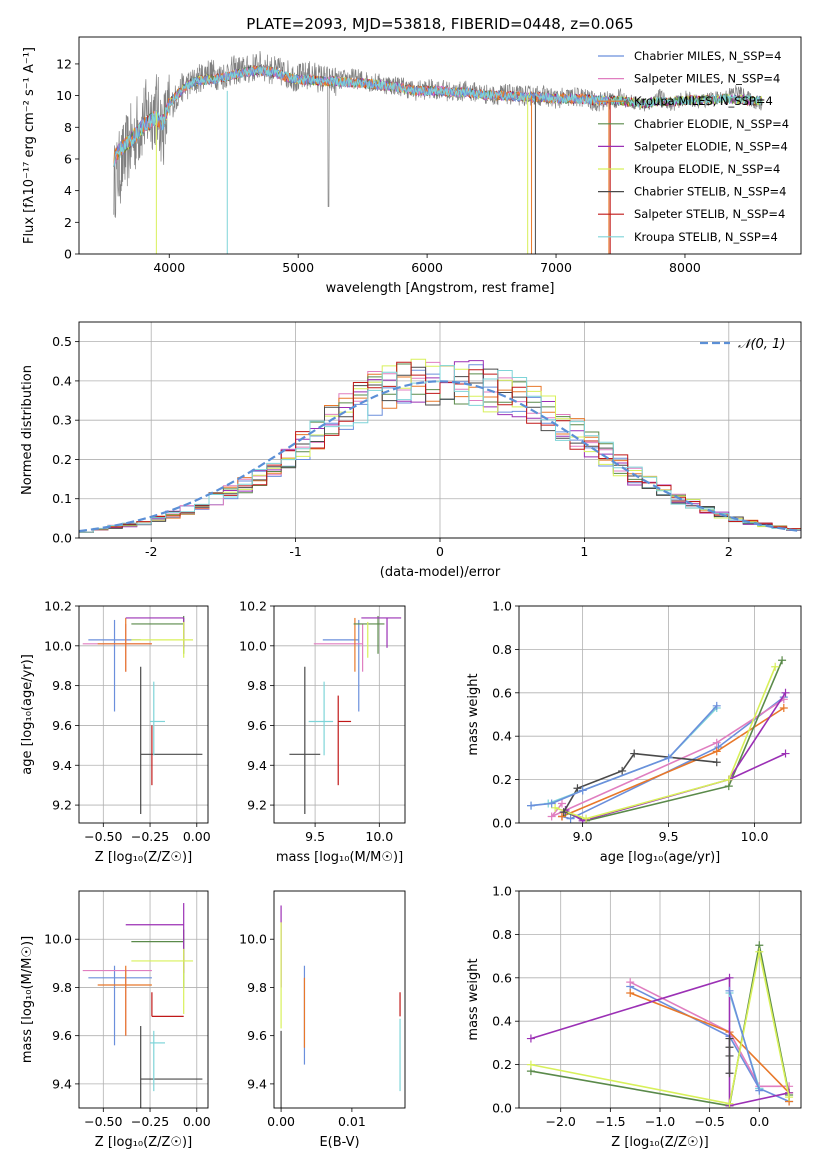  I want to click on x-tick-label: 0.01, so click(352, 1121).